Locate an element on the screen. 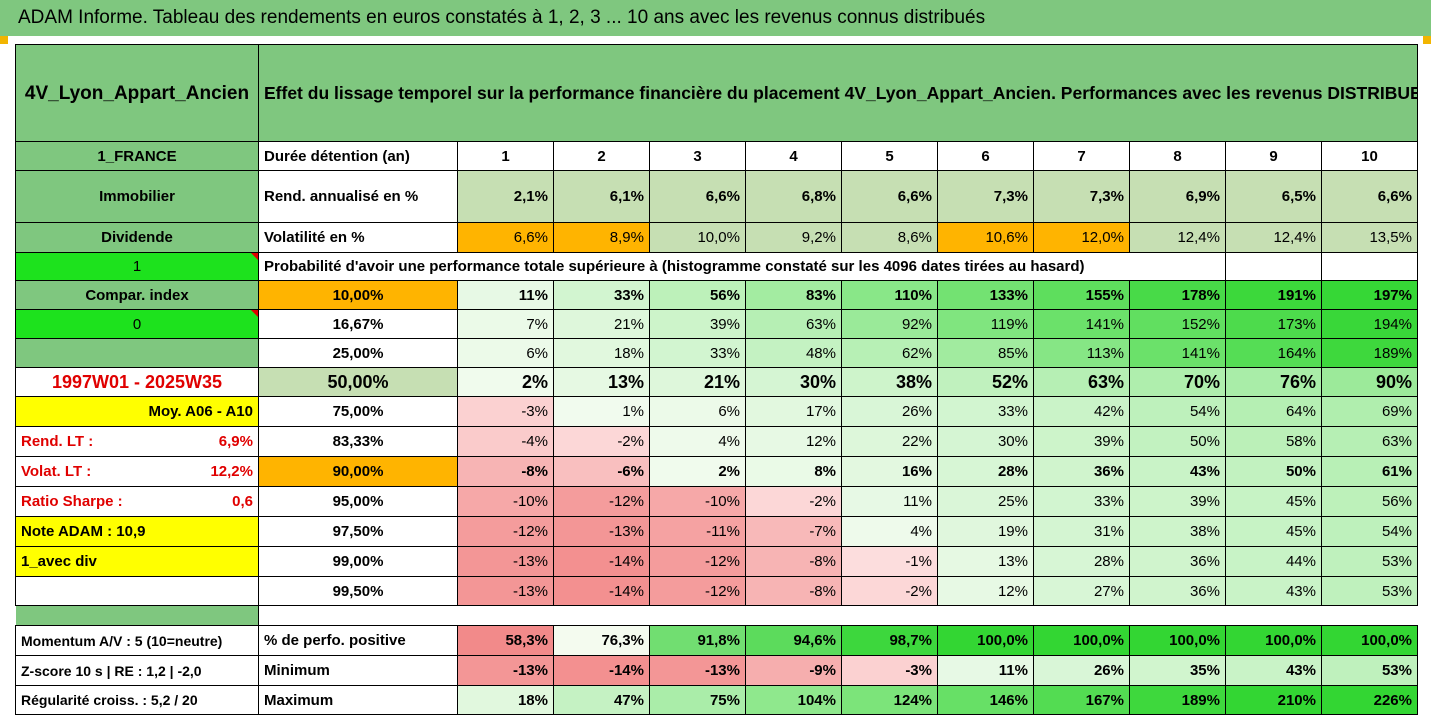  period-label: 1997W01 - 2025W35 is located at coordinates (137, 382).